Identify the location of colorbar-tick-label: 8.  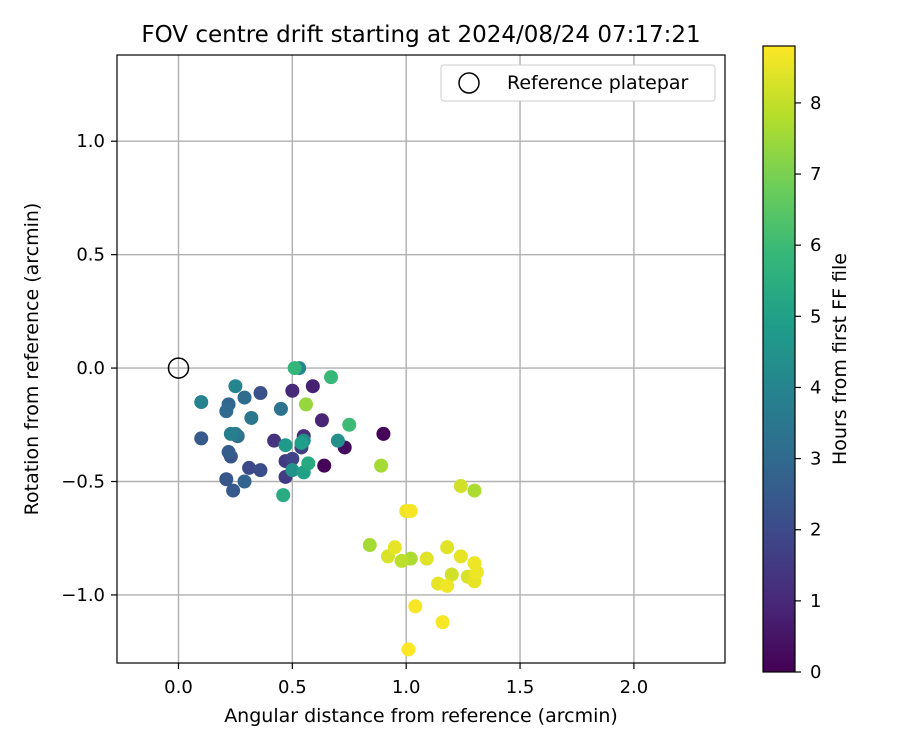
(815, 103).